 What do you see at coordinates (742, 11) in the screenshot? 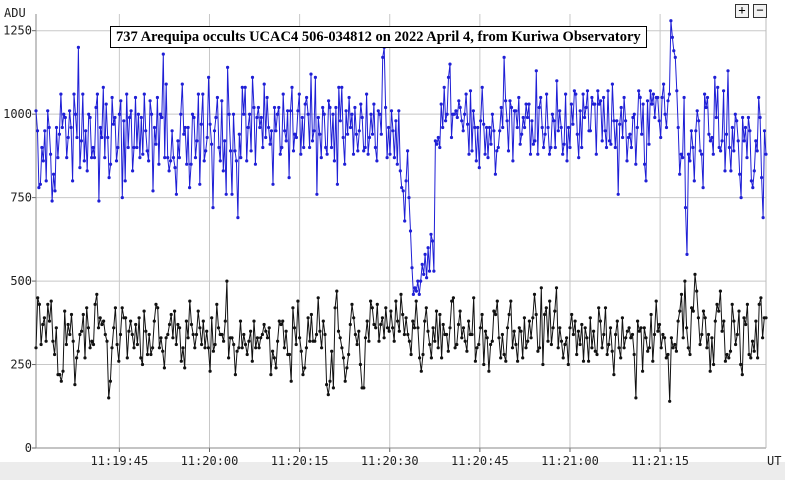
I see `zoom-in-button: +` at bounding box center [742, 11].